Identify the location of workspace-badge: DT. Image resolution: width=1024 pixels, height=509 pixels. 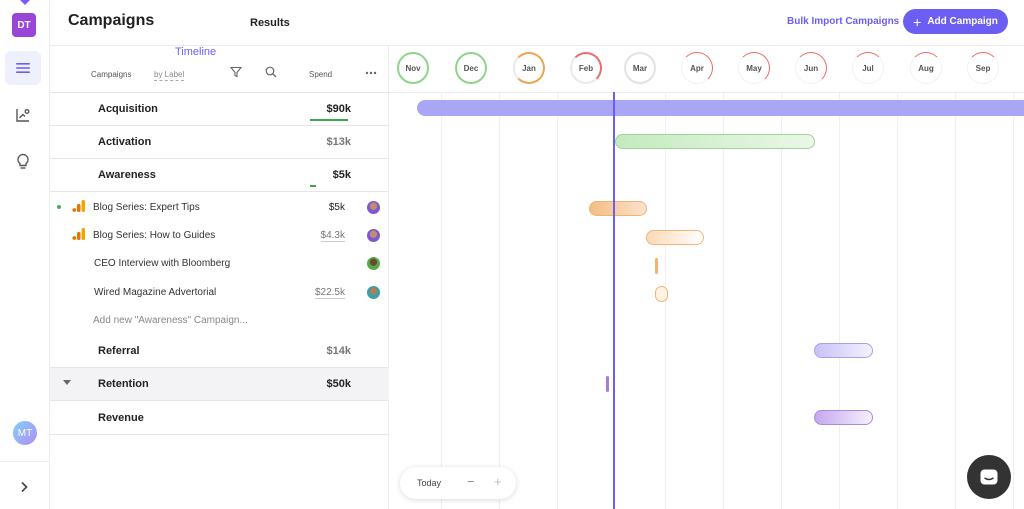
(24, 25).